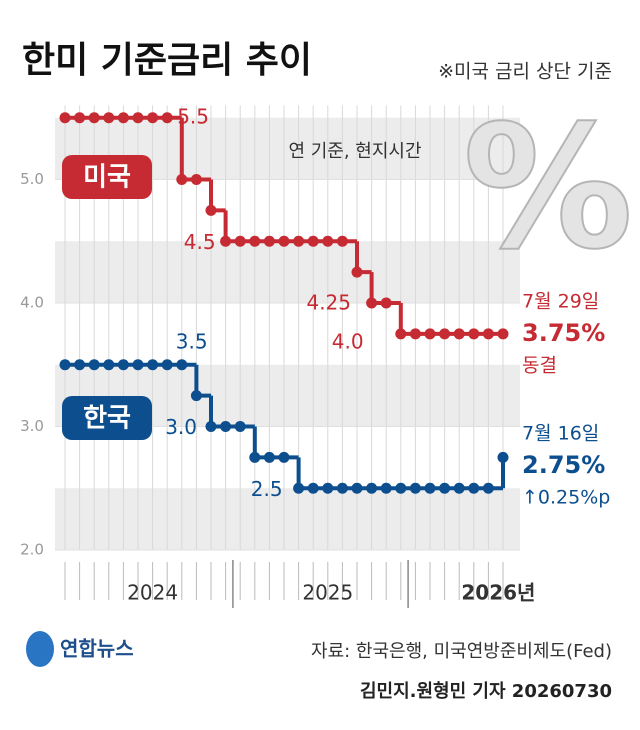 The width and height of the screenshot is (640, 730). I want to click on value-label: 5.5, so click(193, 116).